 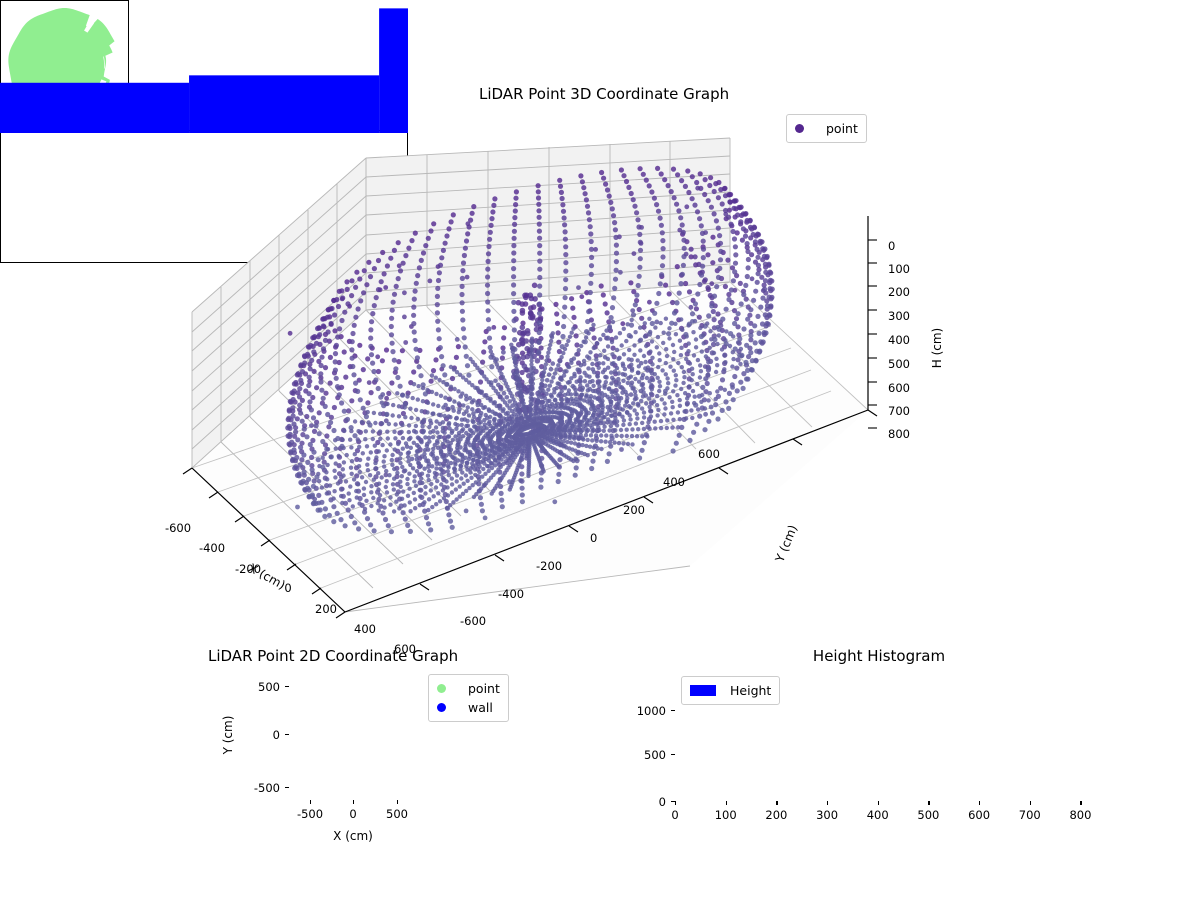 I want to click on wall-marker-icon, so click(x=441, y=707).